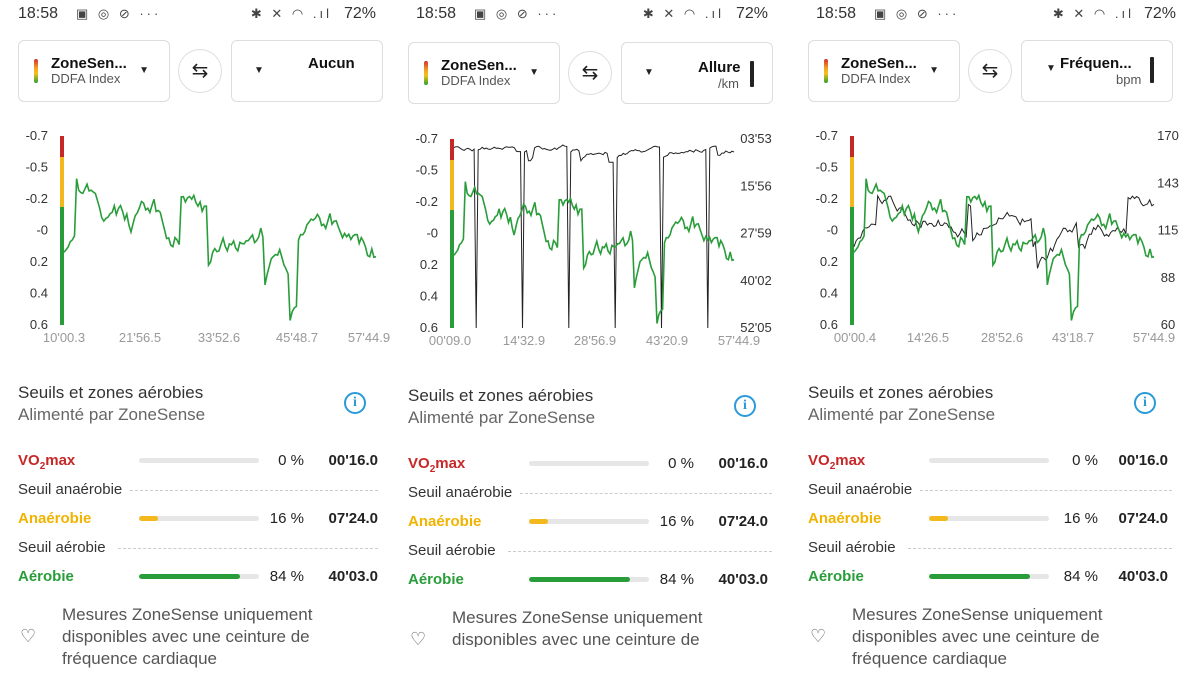 This screenshot has width=1200, height=699. What do you see at coordinates (989, 518) in the screenshot?
I see `anaerobic-bar` at bounding box center [989, 518].